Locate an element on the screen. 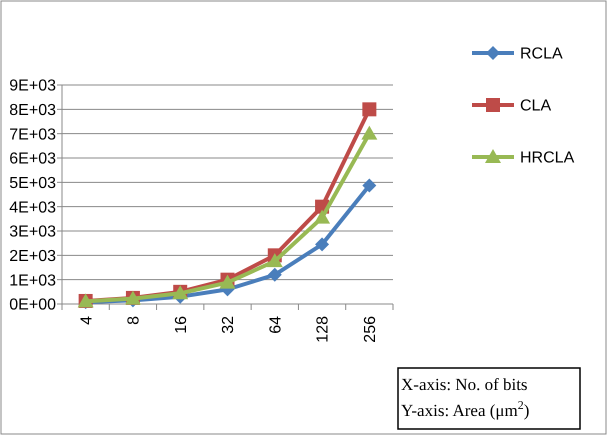 The image size is (609, 437). x-tick-label: 256 is located at coordinates (370, 329).